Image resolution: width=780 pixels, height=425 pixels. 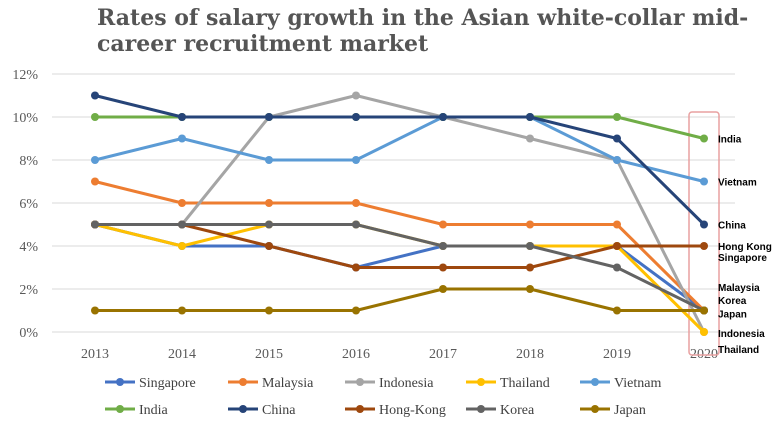 What do you see at coordinates (732, 226) in the screenshot?
I see `end-label-china: China` at bounding box center [732, 226].